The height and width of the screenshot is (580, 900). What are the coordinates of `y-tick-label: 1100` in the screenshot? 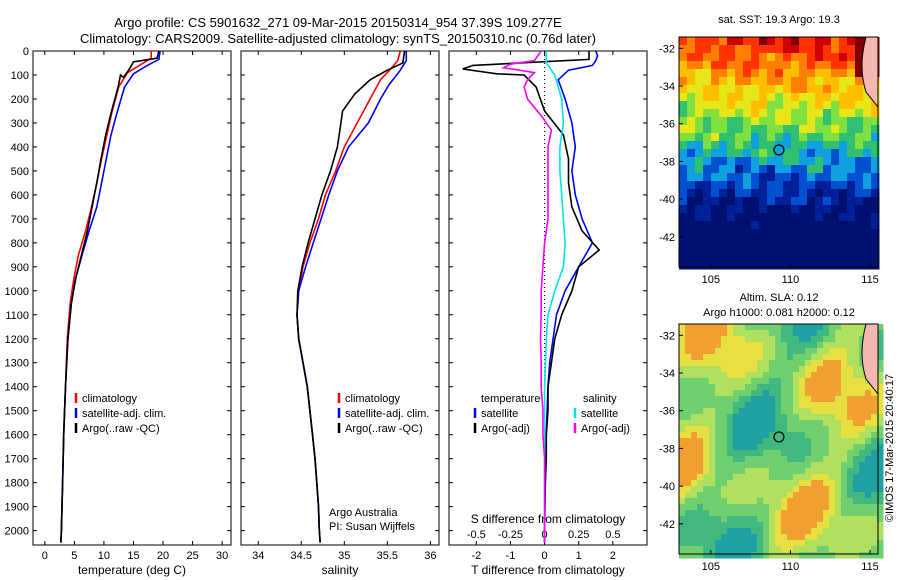 It's located at (17, 316).